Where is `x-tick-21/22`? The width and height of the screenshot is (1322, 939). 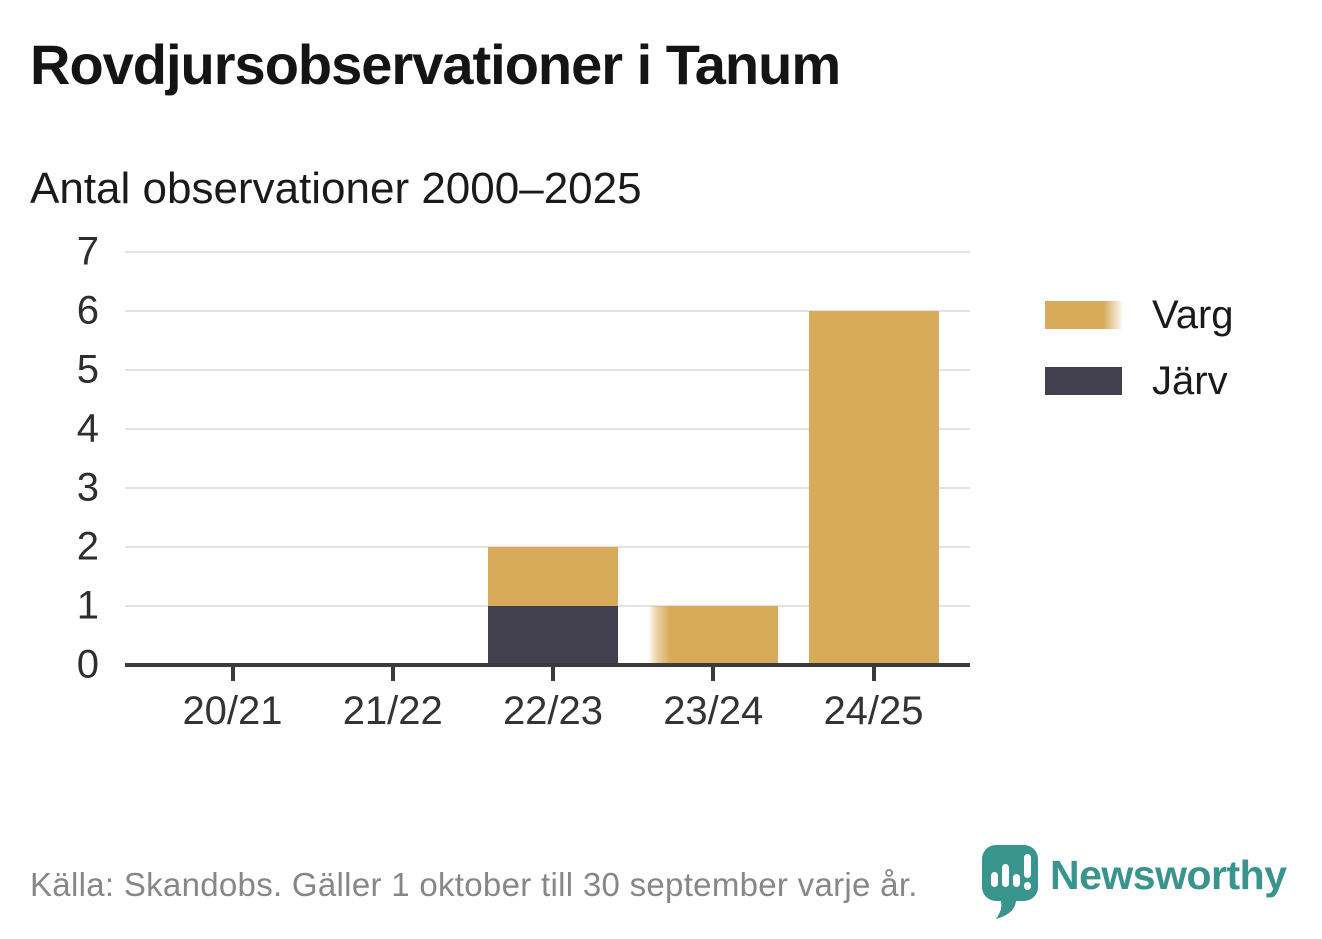
x-tick-21/22 is located at coordinates (392, 674).